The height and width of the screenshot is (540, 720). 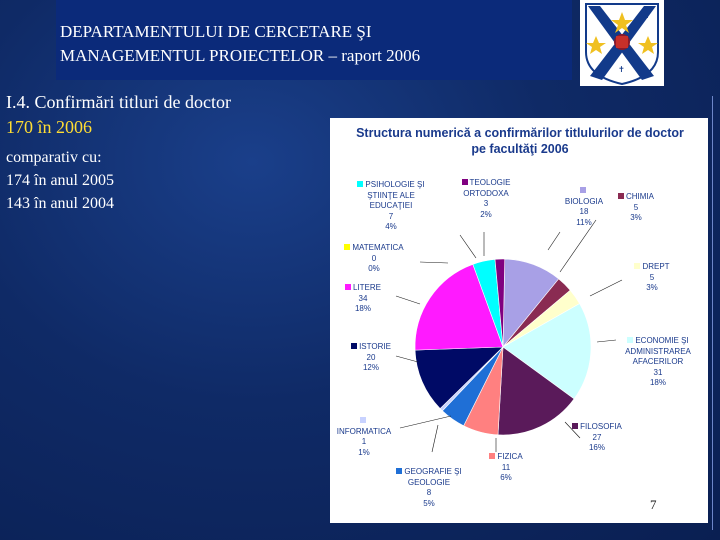 I want to click on compare-line-2005: 174 în anul 2005, so click(x=60, y=180).